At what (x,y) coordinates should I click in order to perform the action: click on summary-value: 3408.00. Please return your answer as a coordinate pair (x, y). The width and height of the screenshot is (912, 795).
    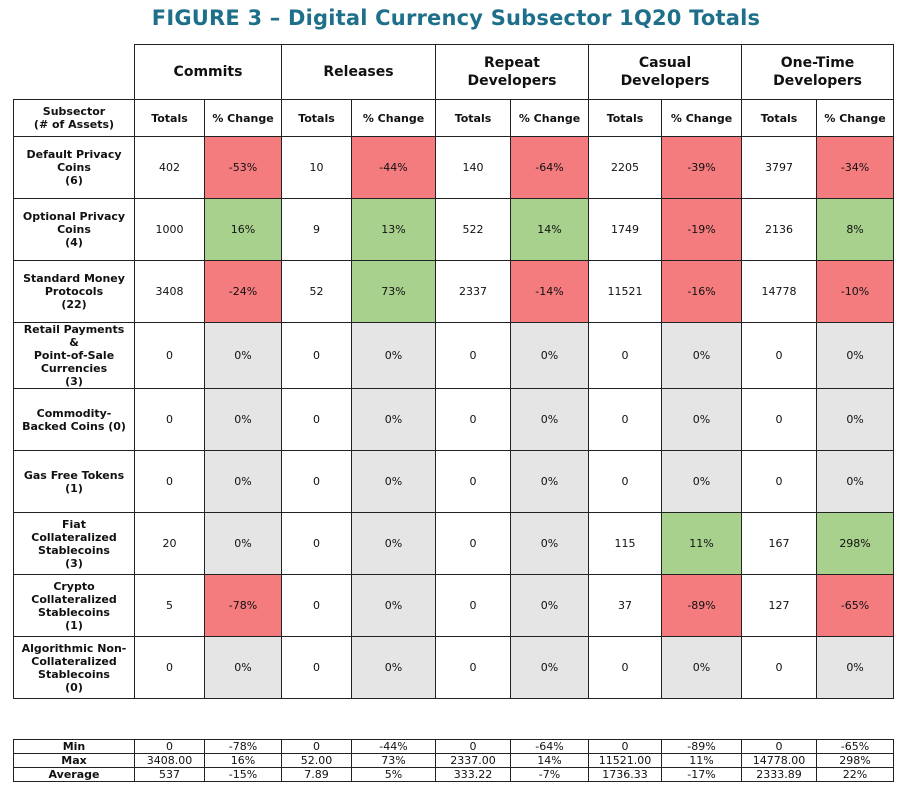
    Looking at the image, I should click on (169, 760).